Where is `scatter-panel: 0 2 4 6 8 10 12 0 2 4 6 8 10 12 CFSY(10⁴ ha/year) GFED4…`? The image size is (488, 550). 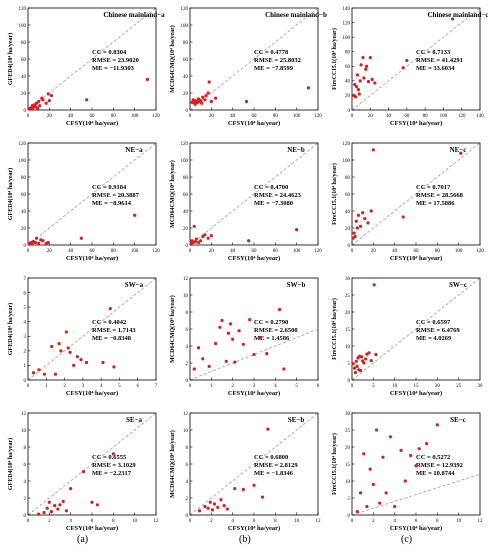
scatter-panel: 0 2 4 6 8 10 12 0 2 4 6 8 10 12 CFSY(10⁴ ha/year) GFED4… is located at coordinates (83, 472).